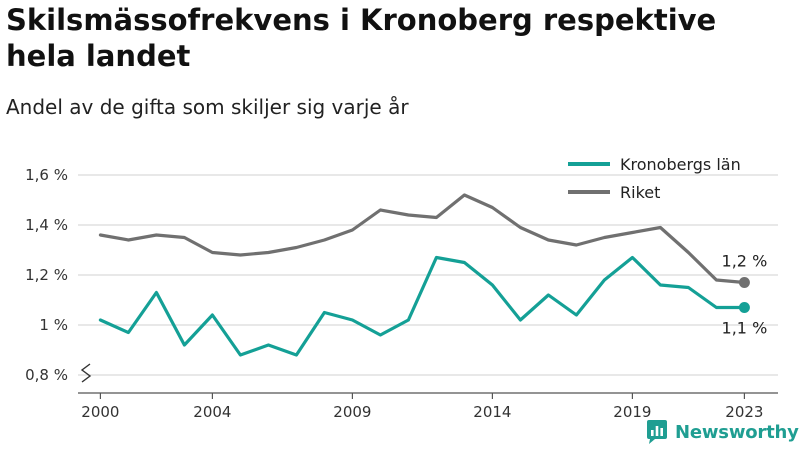 Image resolution: width=800 pixels, height=450 pixels. Describe the element at coordinates (632, 412) in the screenshot. I see `x-tick-label: 2019` at that location.